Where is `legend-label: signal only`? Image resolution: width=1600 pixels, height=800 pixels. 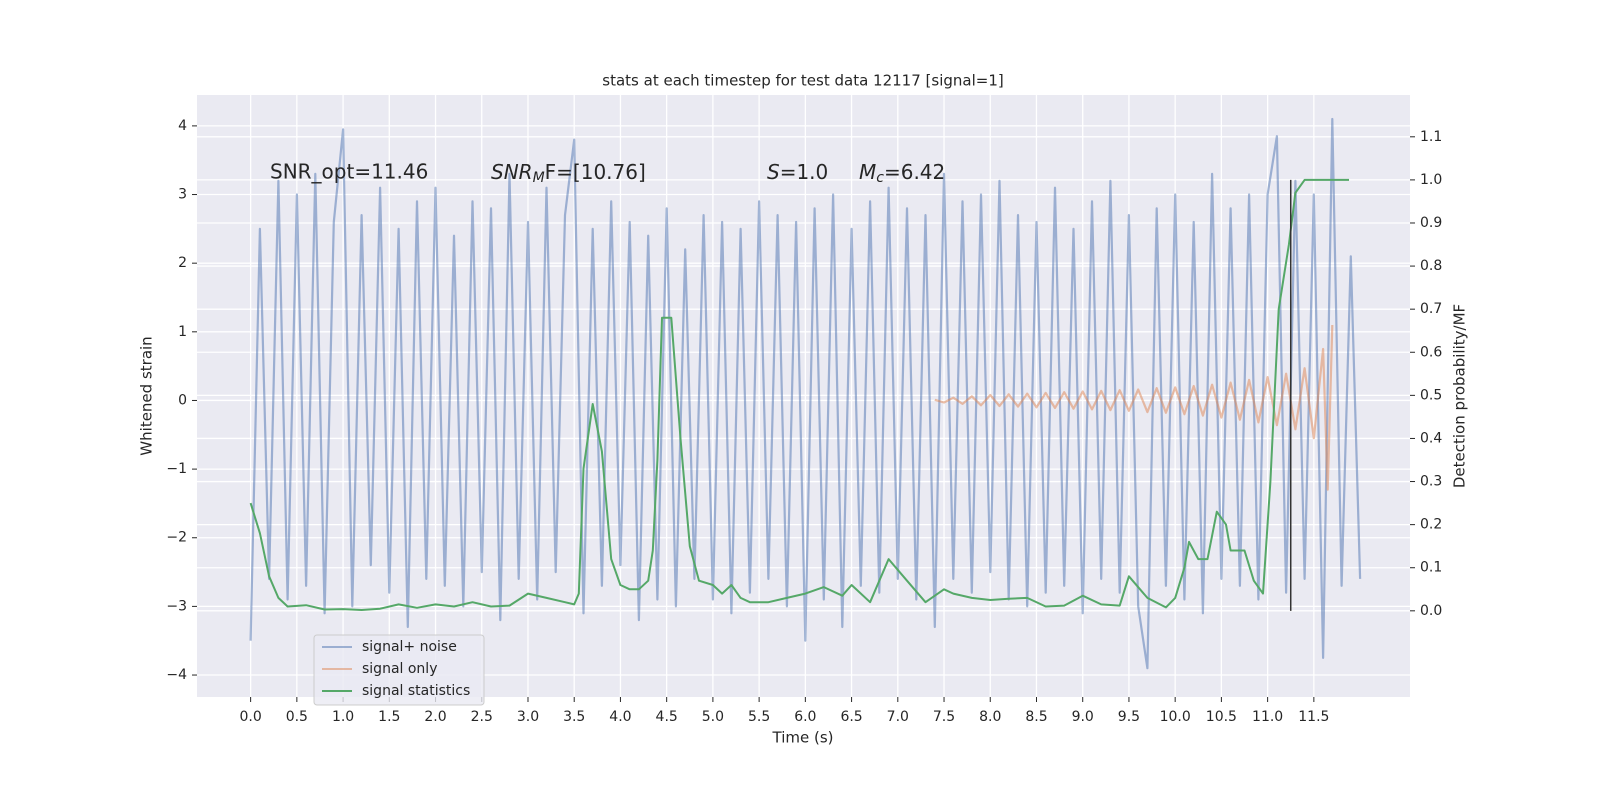
legend-label: signal only is located at coordinates (399, 669).